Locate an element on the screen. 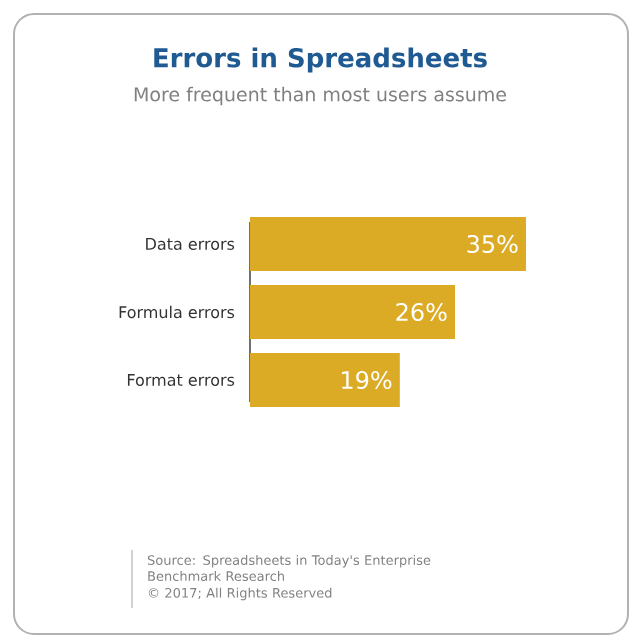  data-label: 35% is located at coordinates (492, 244).